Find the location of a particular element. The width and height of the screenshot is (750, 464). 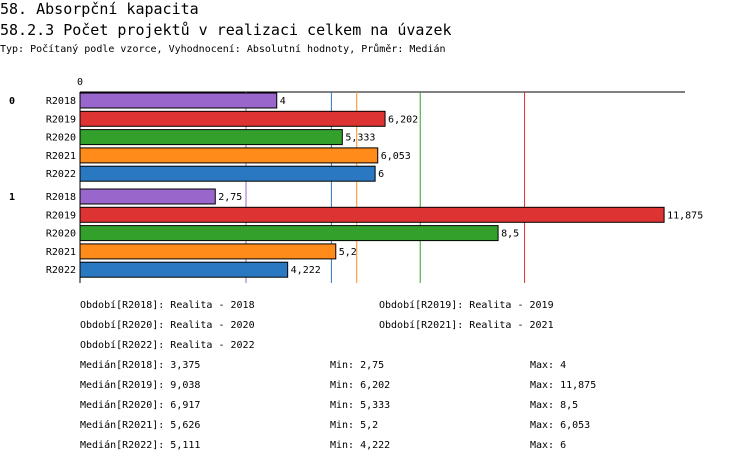

bar-1-r2018 is located at coordinates (147, 196).